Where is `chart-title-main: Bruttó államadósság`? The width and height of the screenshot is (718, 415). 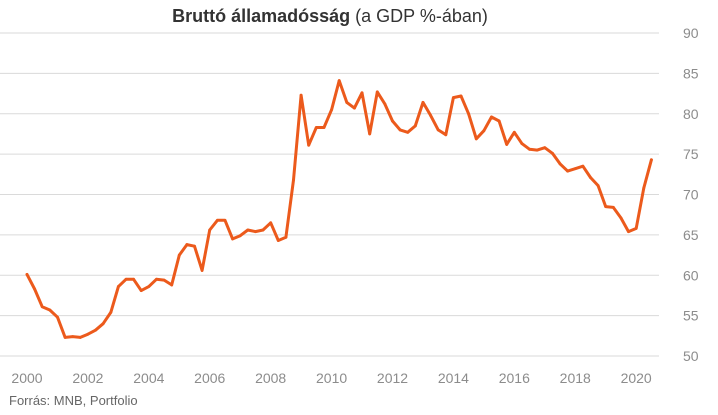
chart-title-main: Bruttó államadósság is located at coordinates (261, 16).